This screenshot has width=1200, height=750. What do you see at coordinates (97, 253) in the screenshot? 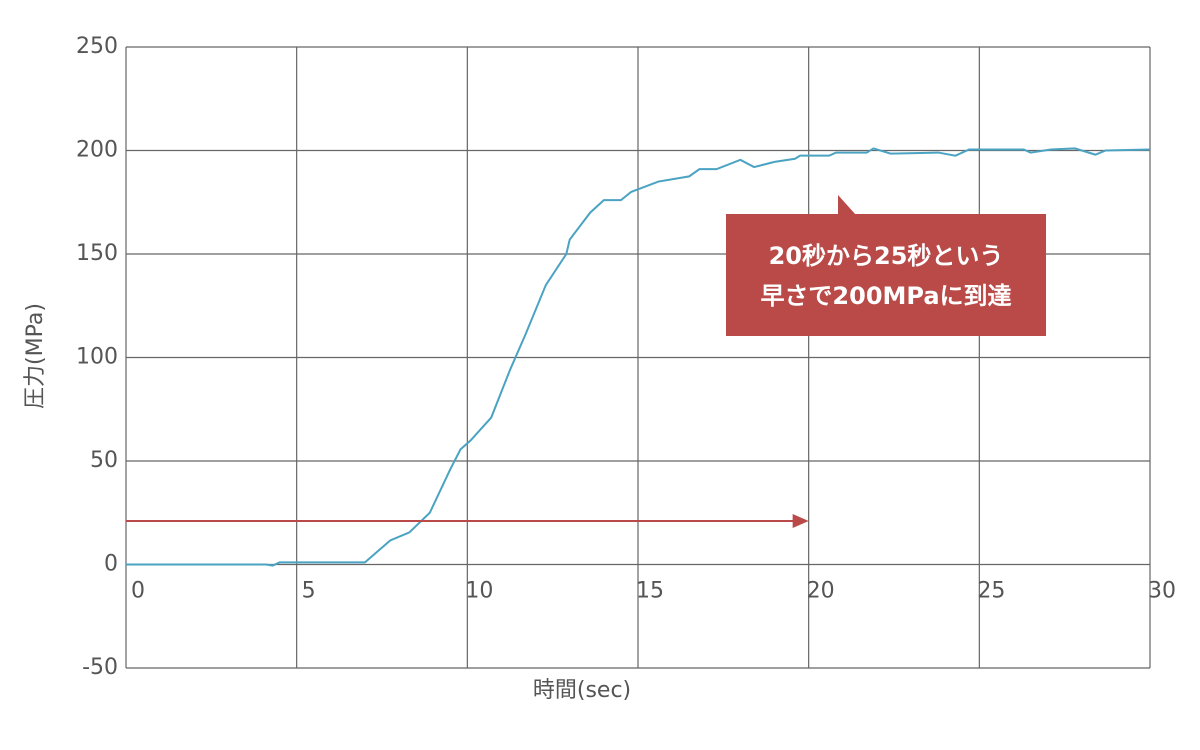
I see `y-tick-label: 150` at bounding box center [97, 253].